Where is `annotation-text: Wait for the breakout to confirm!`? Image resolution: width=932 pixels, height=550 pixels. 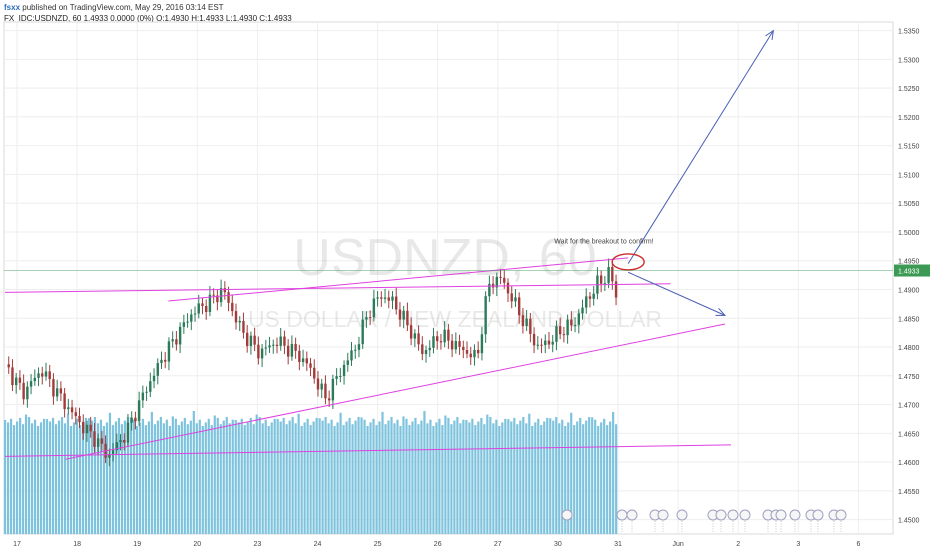 annotation-text: Wait for the breakout to confirm! is located at coordinates (603, 241).